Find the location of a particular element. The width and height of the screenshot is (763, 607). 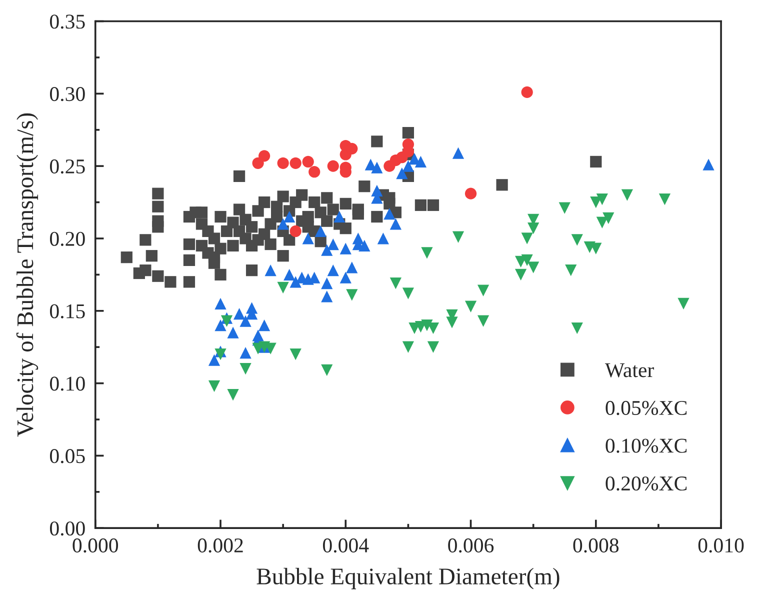

legend-label: 0.05%XC is located at coordinates (646, 408).